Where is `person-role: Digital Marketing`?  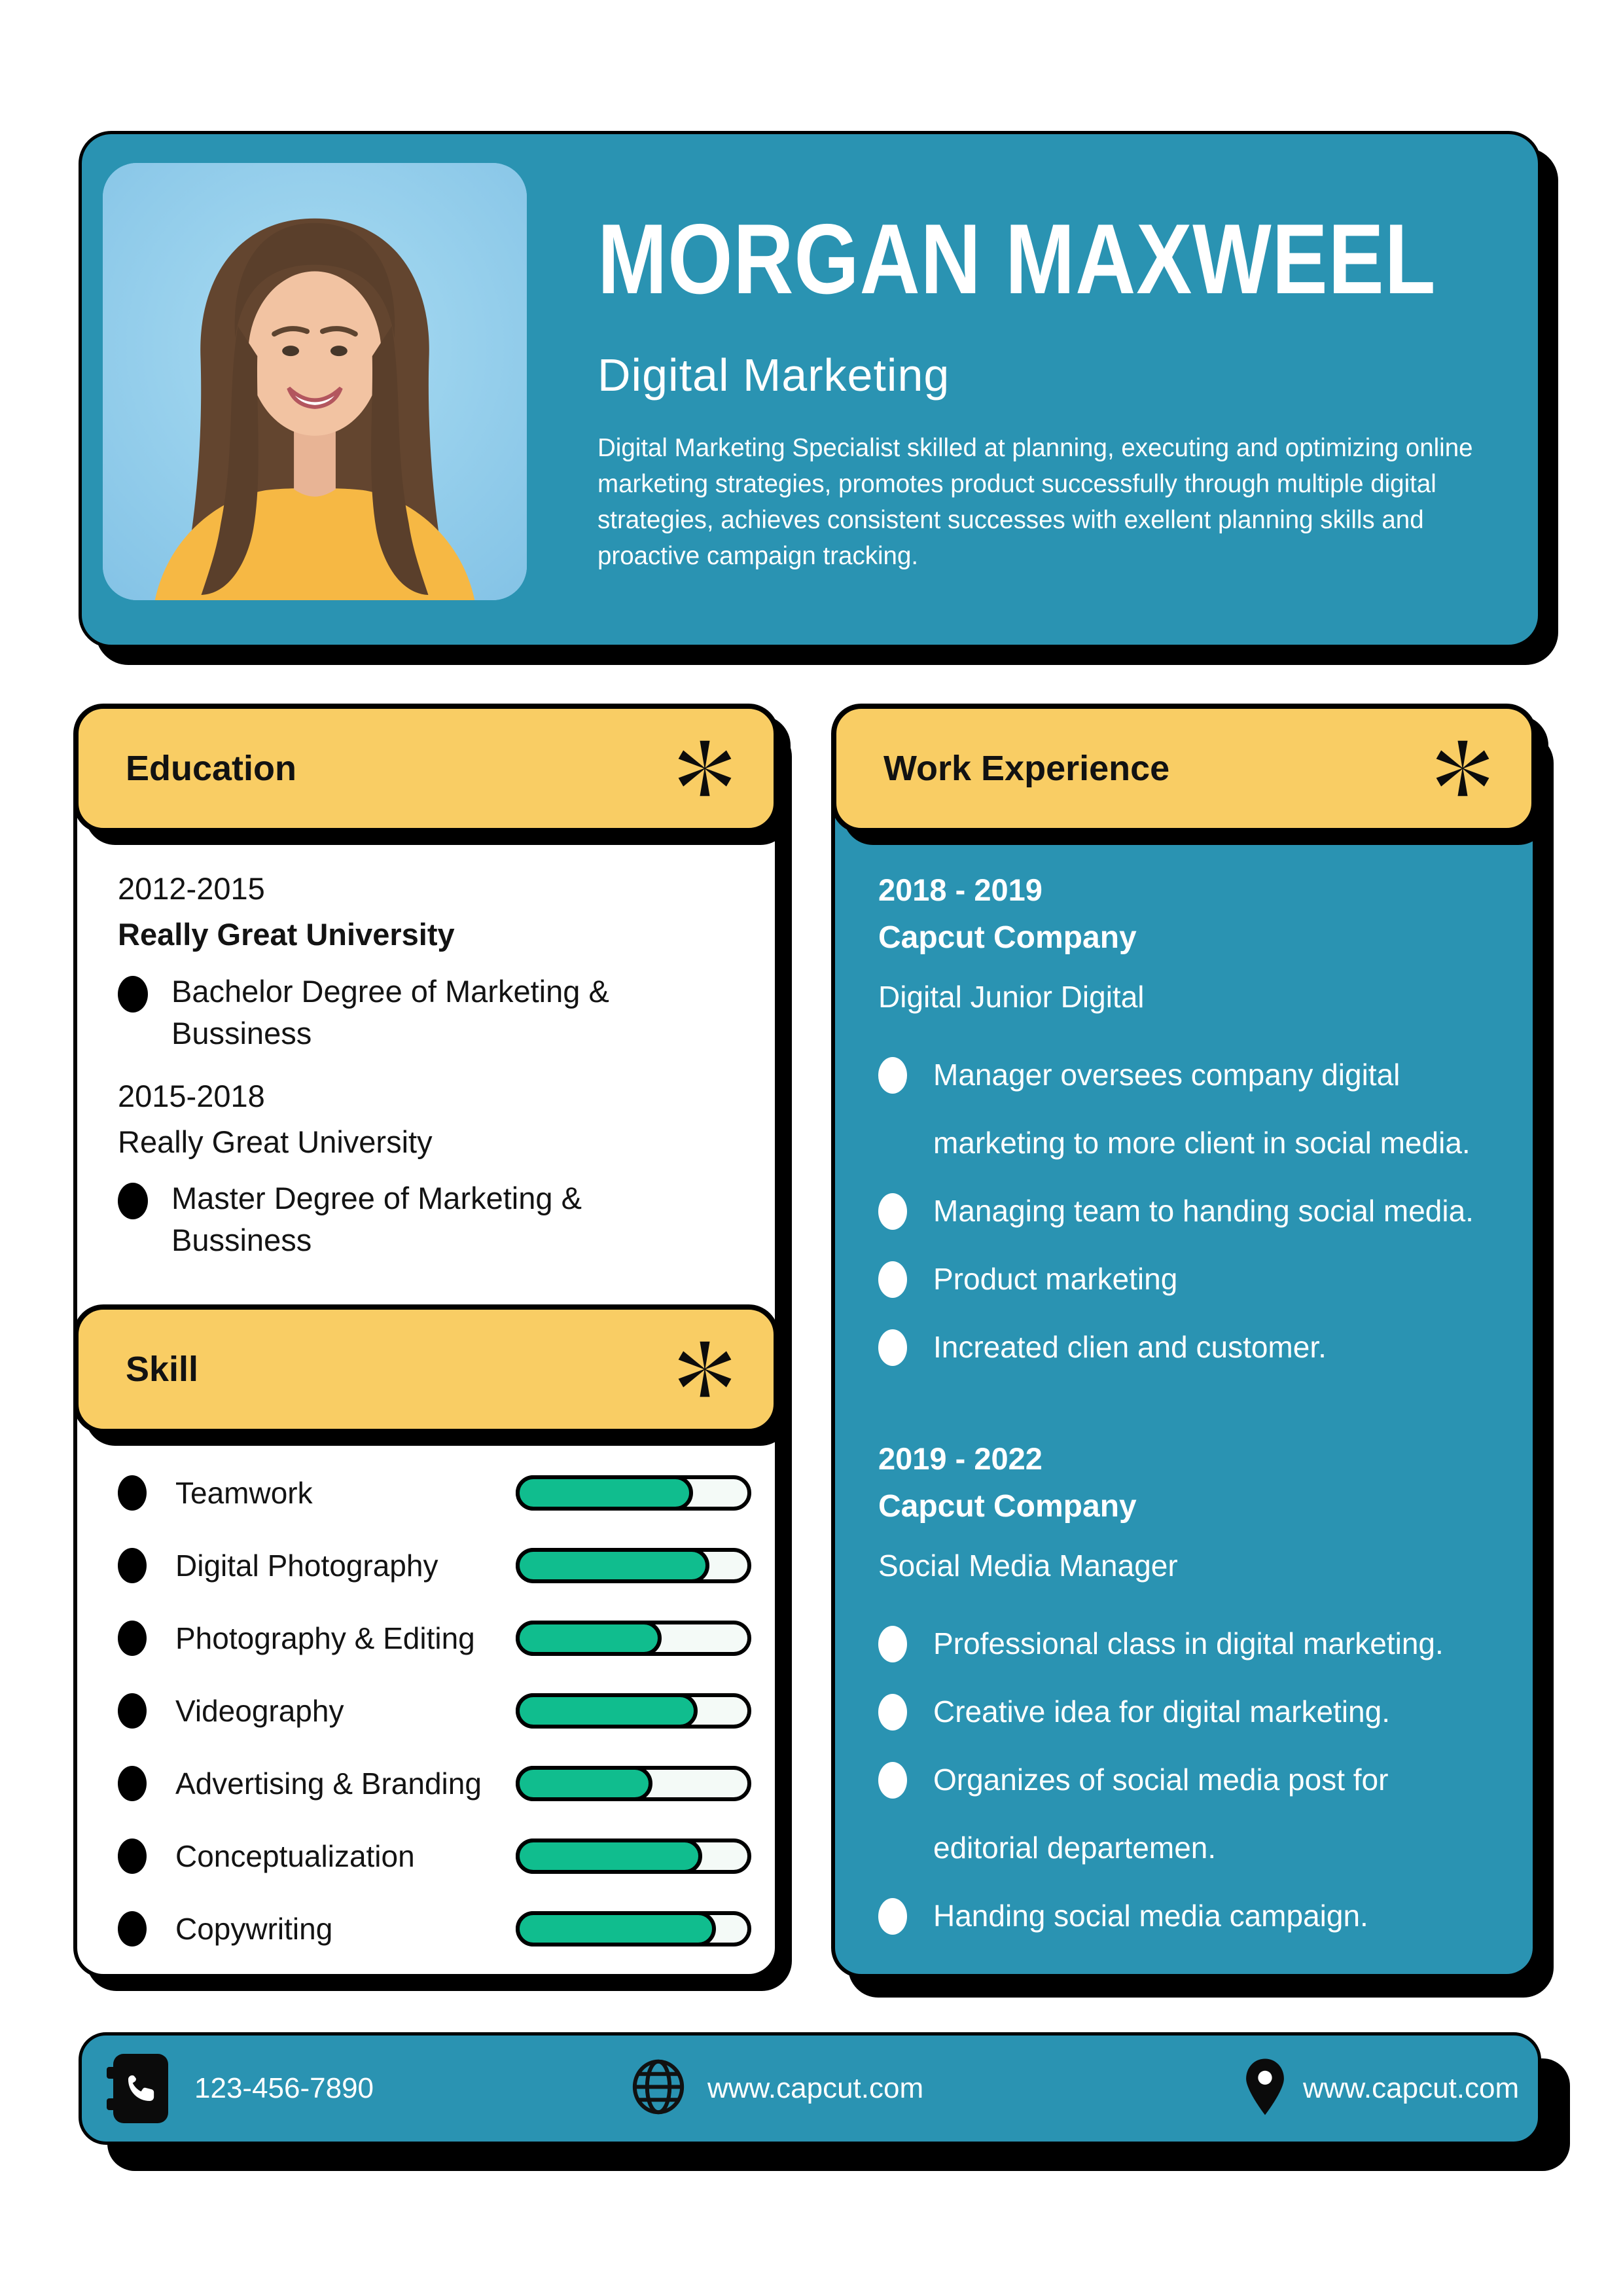 person-role: Digital Marketing is located at coordinates (774, 376).